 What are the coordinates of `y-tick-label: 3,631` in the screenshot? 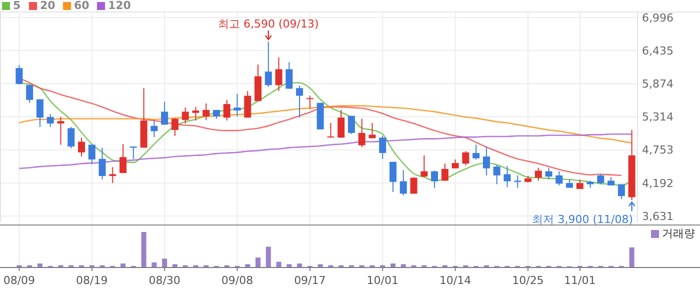 It's located at (658, 216).